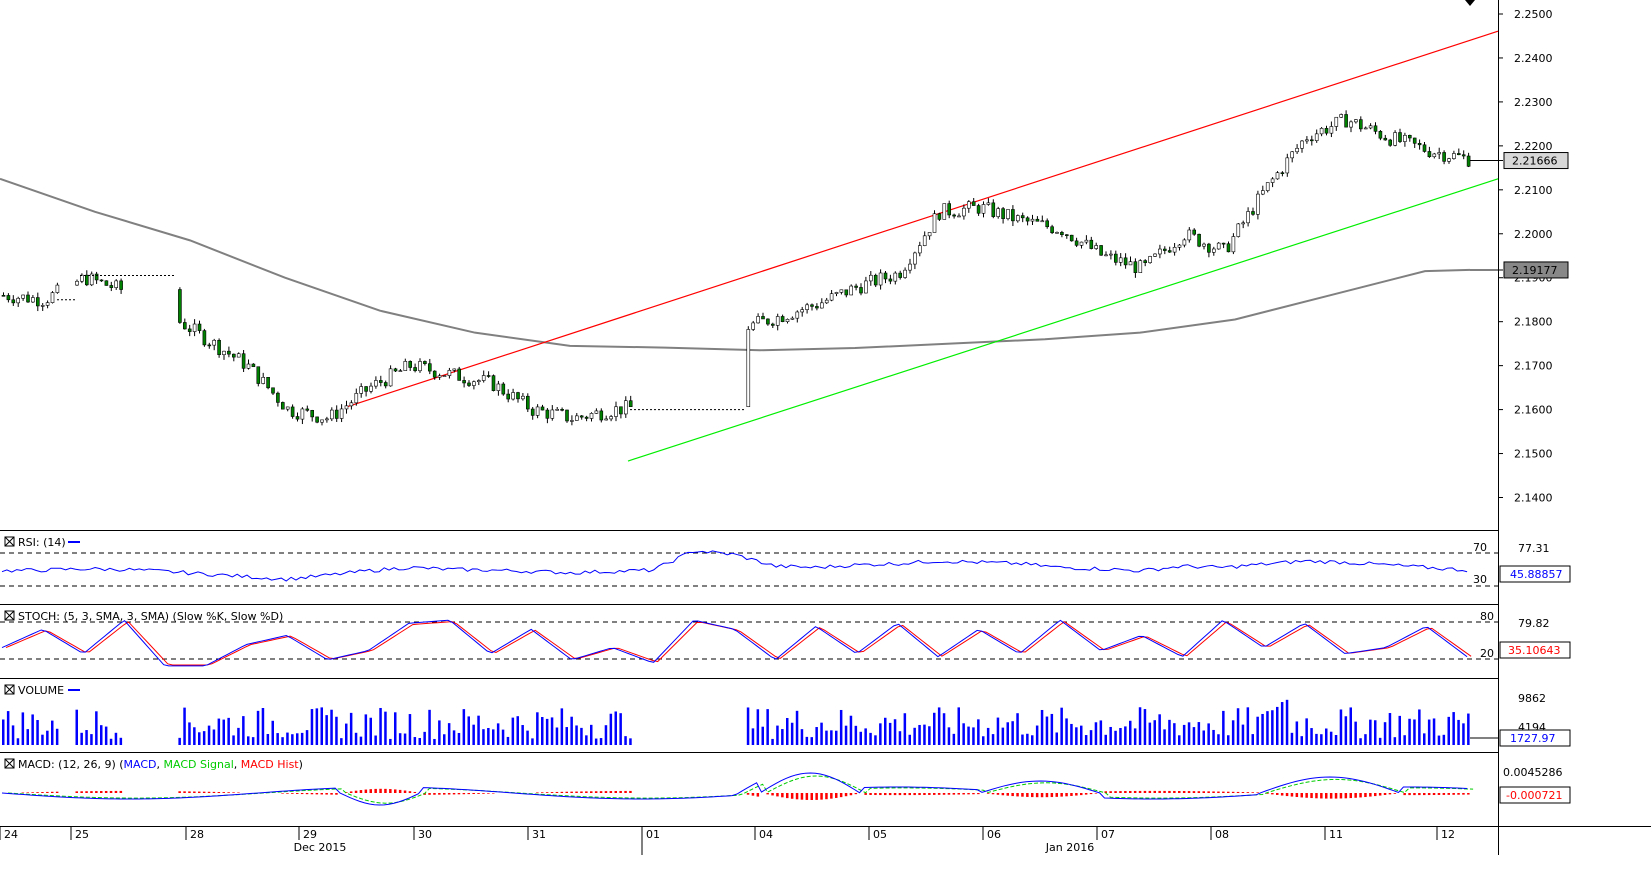 This screenshot has width=1651, height=895. I want to click on price-tick-label: 2.2100, so click(1533, 190).